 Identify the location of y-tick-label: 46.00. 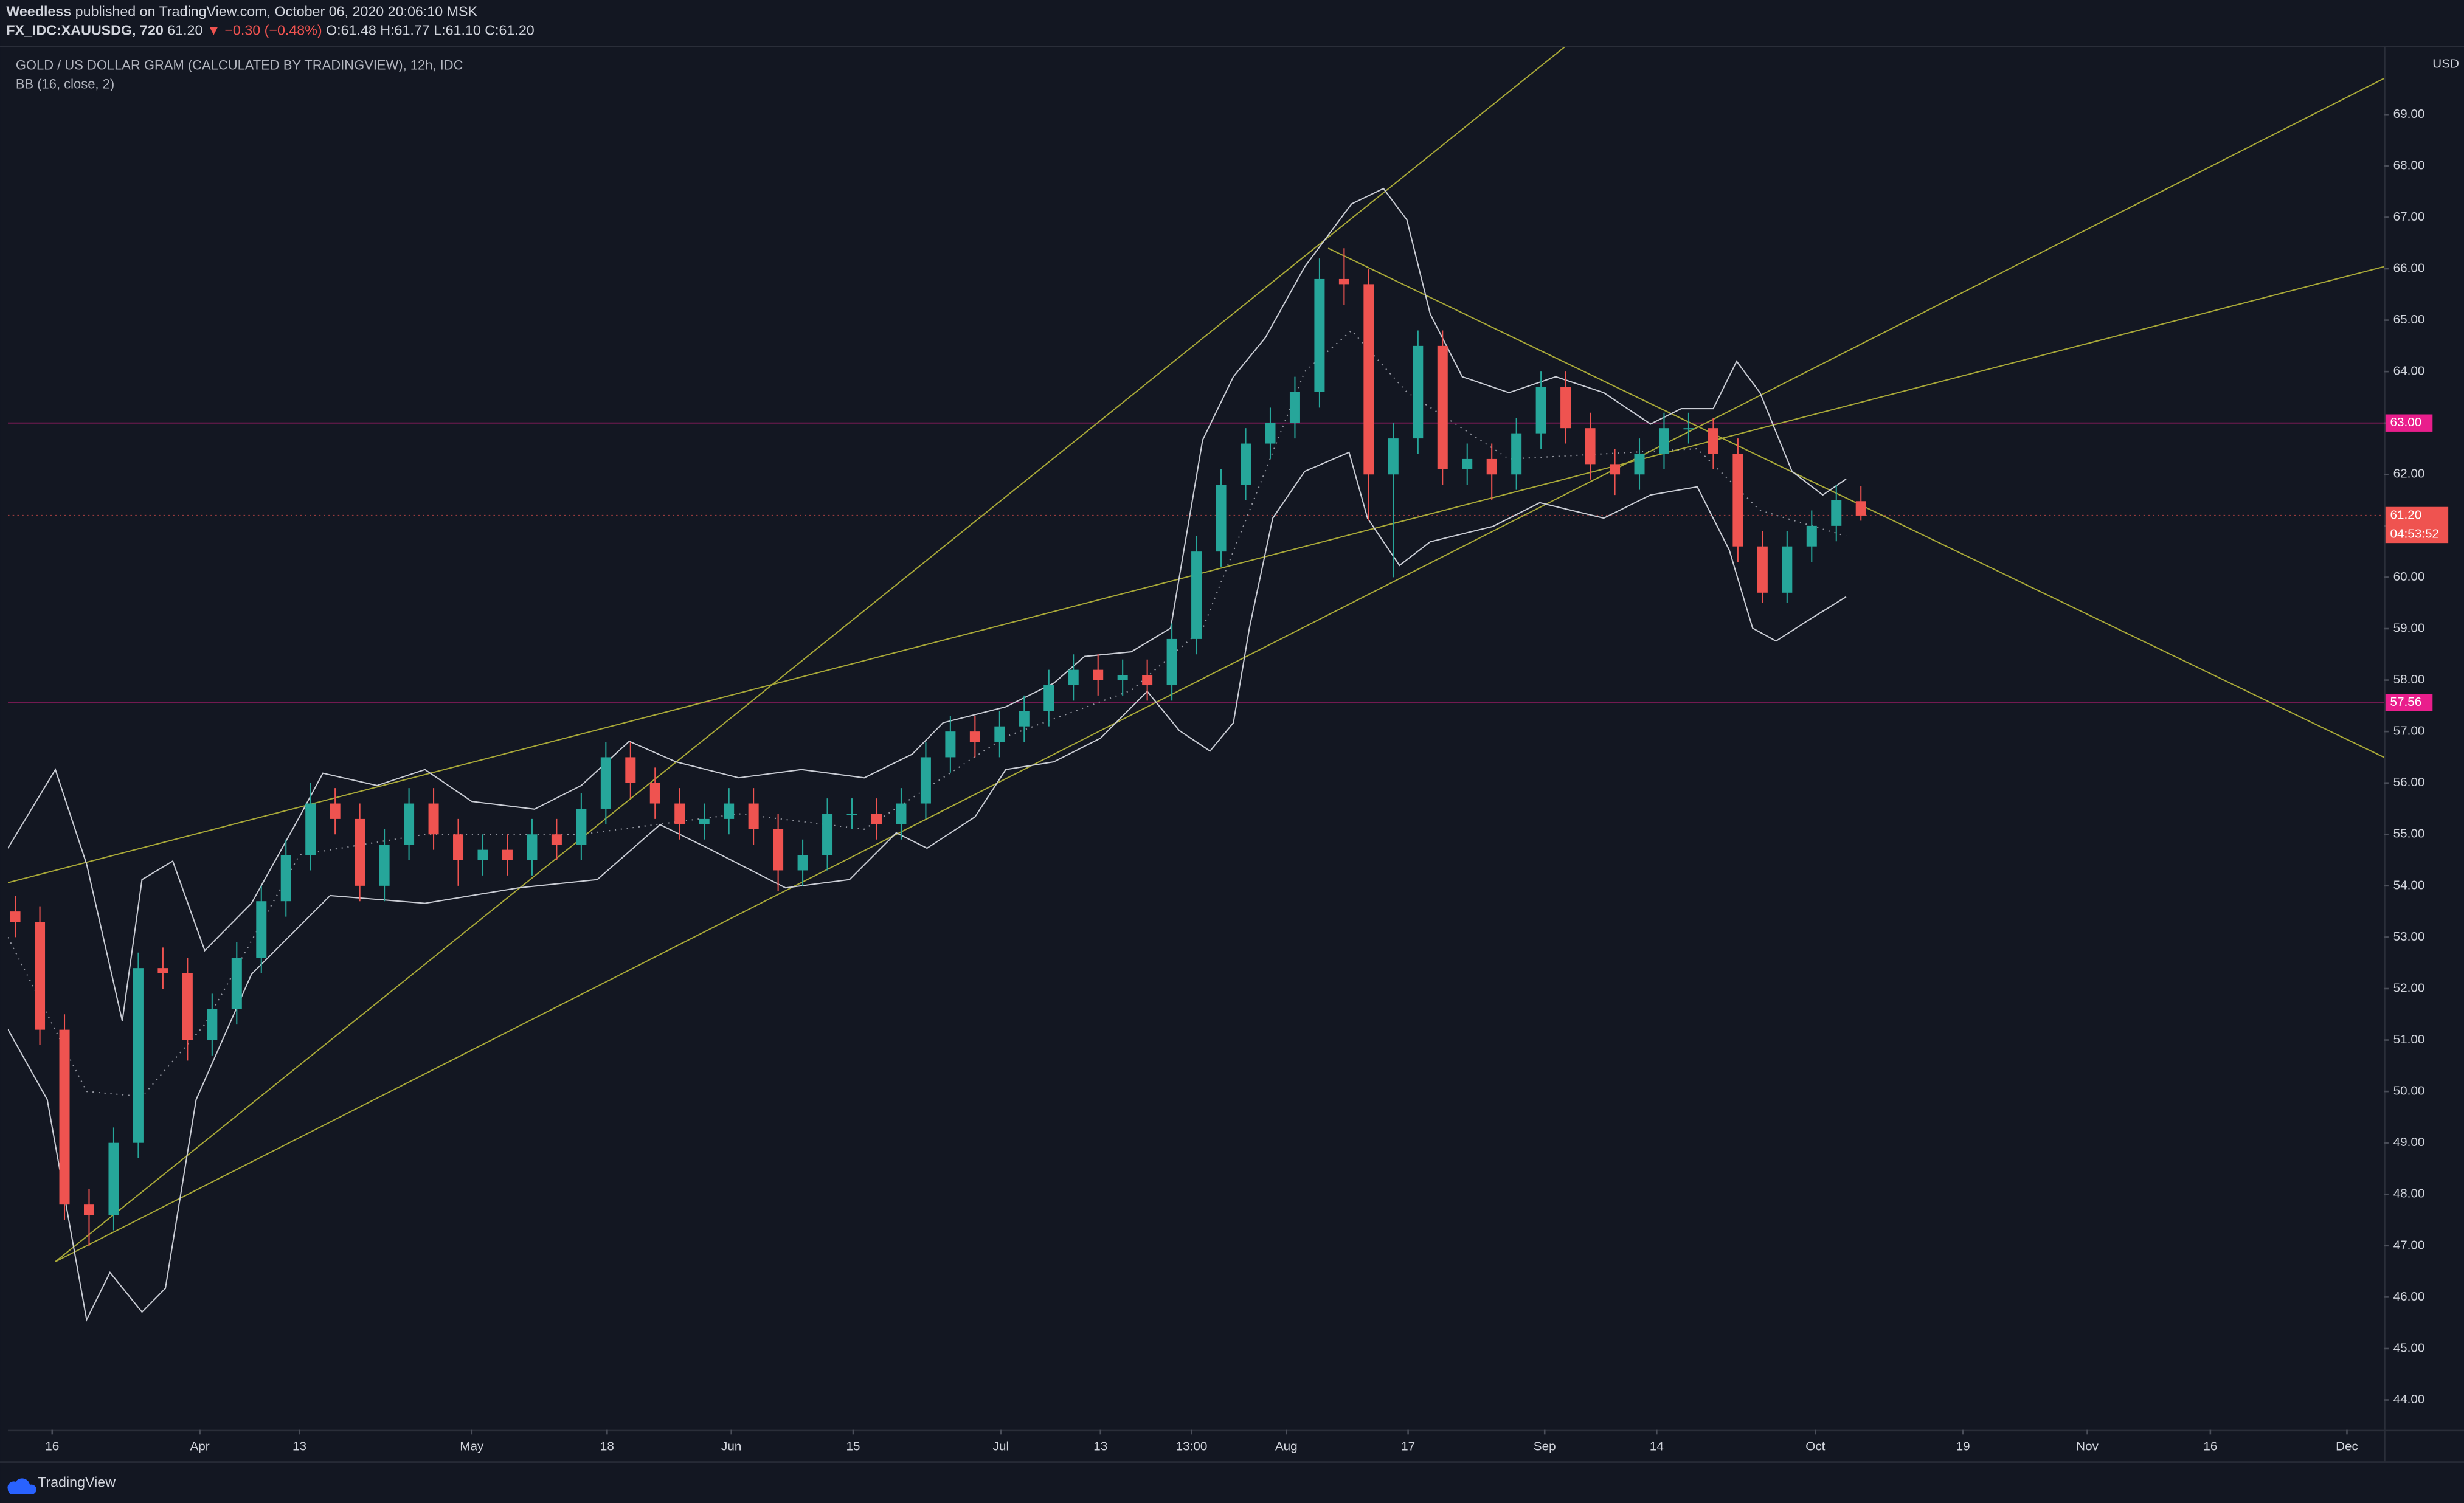
(2409, 1297).